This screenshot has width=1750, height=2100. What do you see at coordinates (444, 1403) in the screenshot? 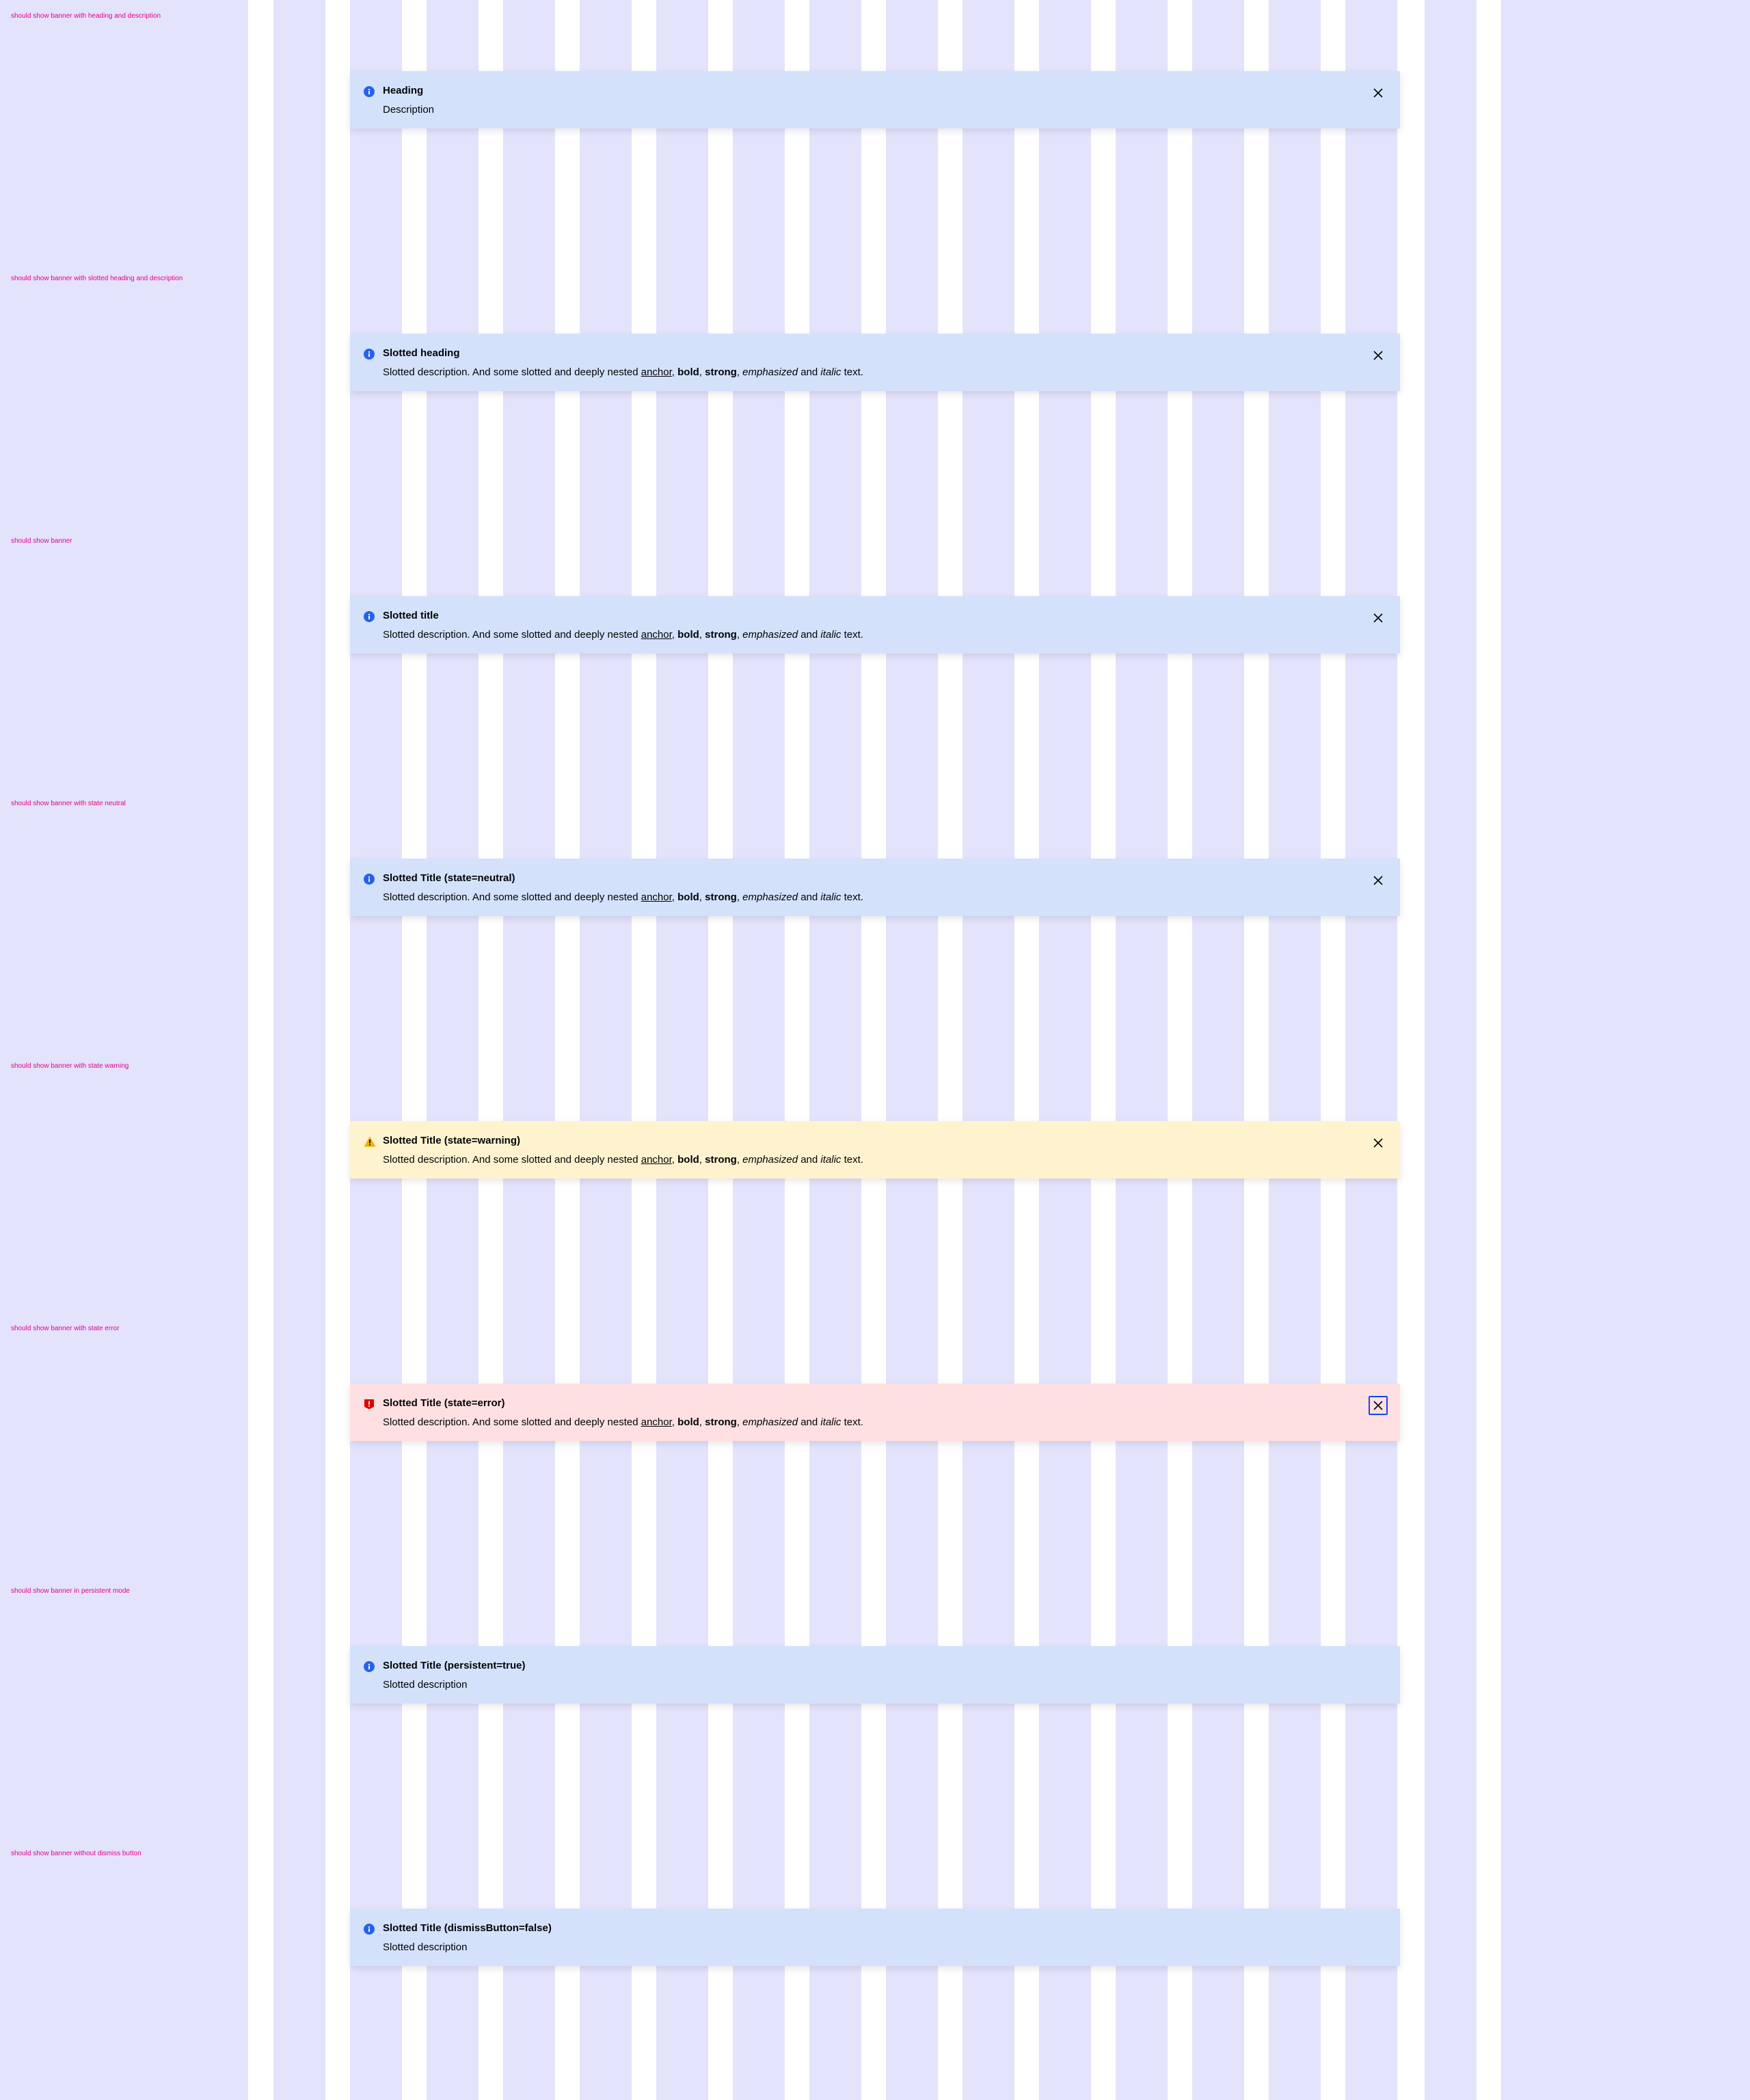
I see `banner-title: Slotted Title (state=error)` at bounding box center [444, 1403].